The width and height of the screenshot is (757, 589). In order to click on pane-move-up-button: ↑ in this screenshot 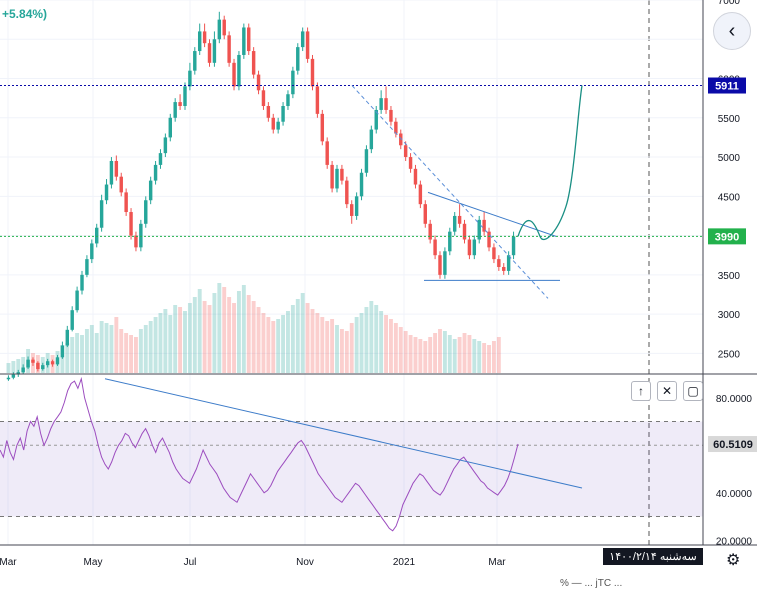, I will do `click(641, 391)`.